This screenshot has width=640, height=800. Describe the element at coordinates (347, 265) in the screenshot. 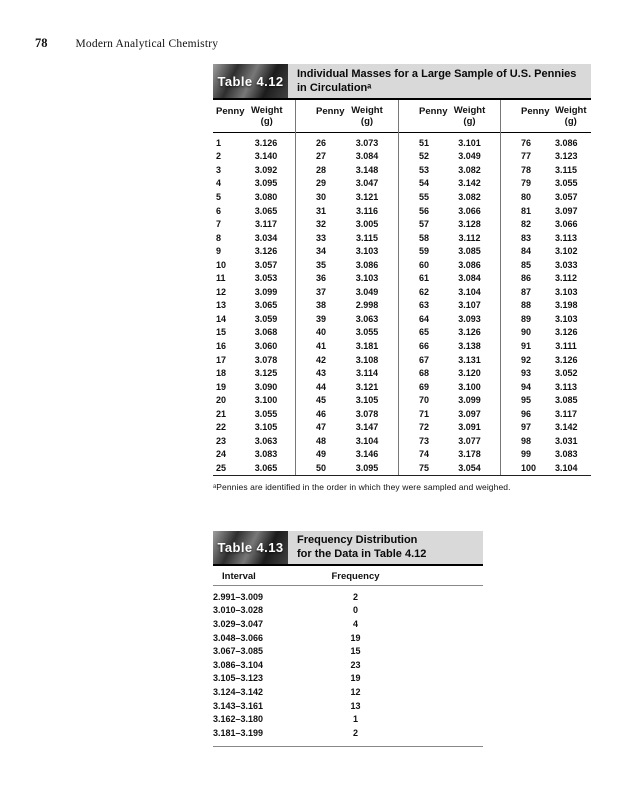

I see `penny-row: 35 3.086` at that location.